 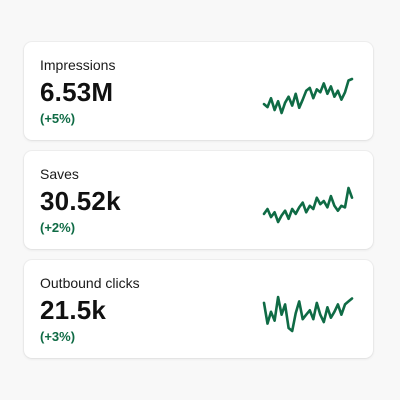 I want to click on metric-label: Impressions, so click(x=78, y=65).